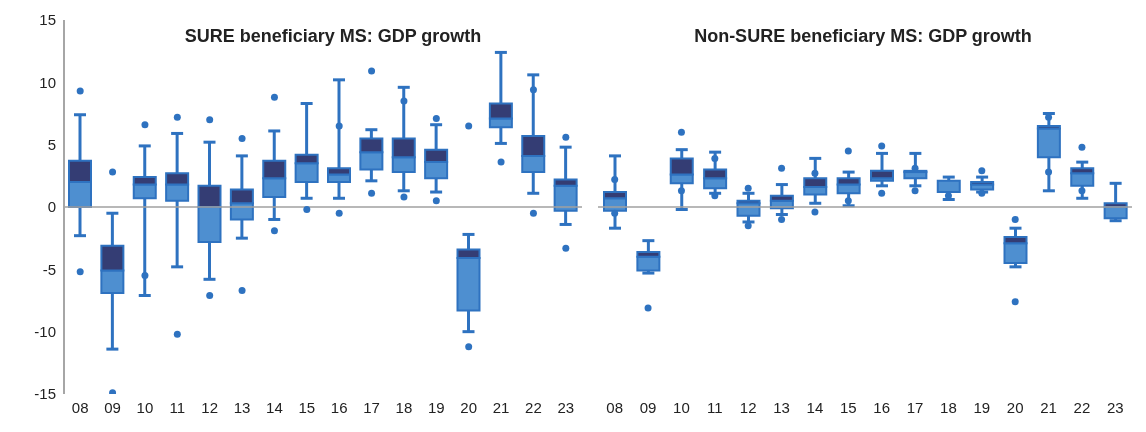 Image resolution: width=1146 pixels, height=432 pixels. What do you see at coordinates (47, 20) in the screenshot?
I see `y-tick-label: 15` at bounding box center [47, 20].